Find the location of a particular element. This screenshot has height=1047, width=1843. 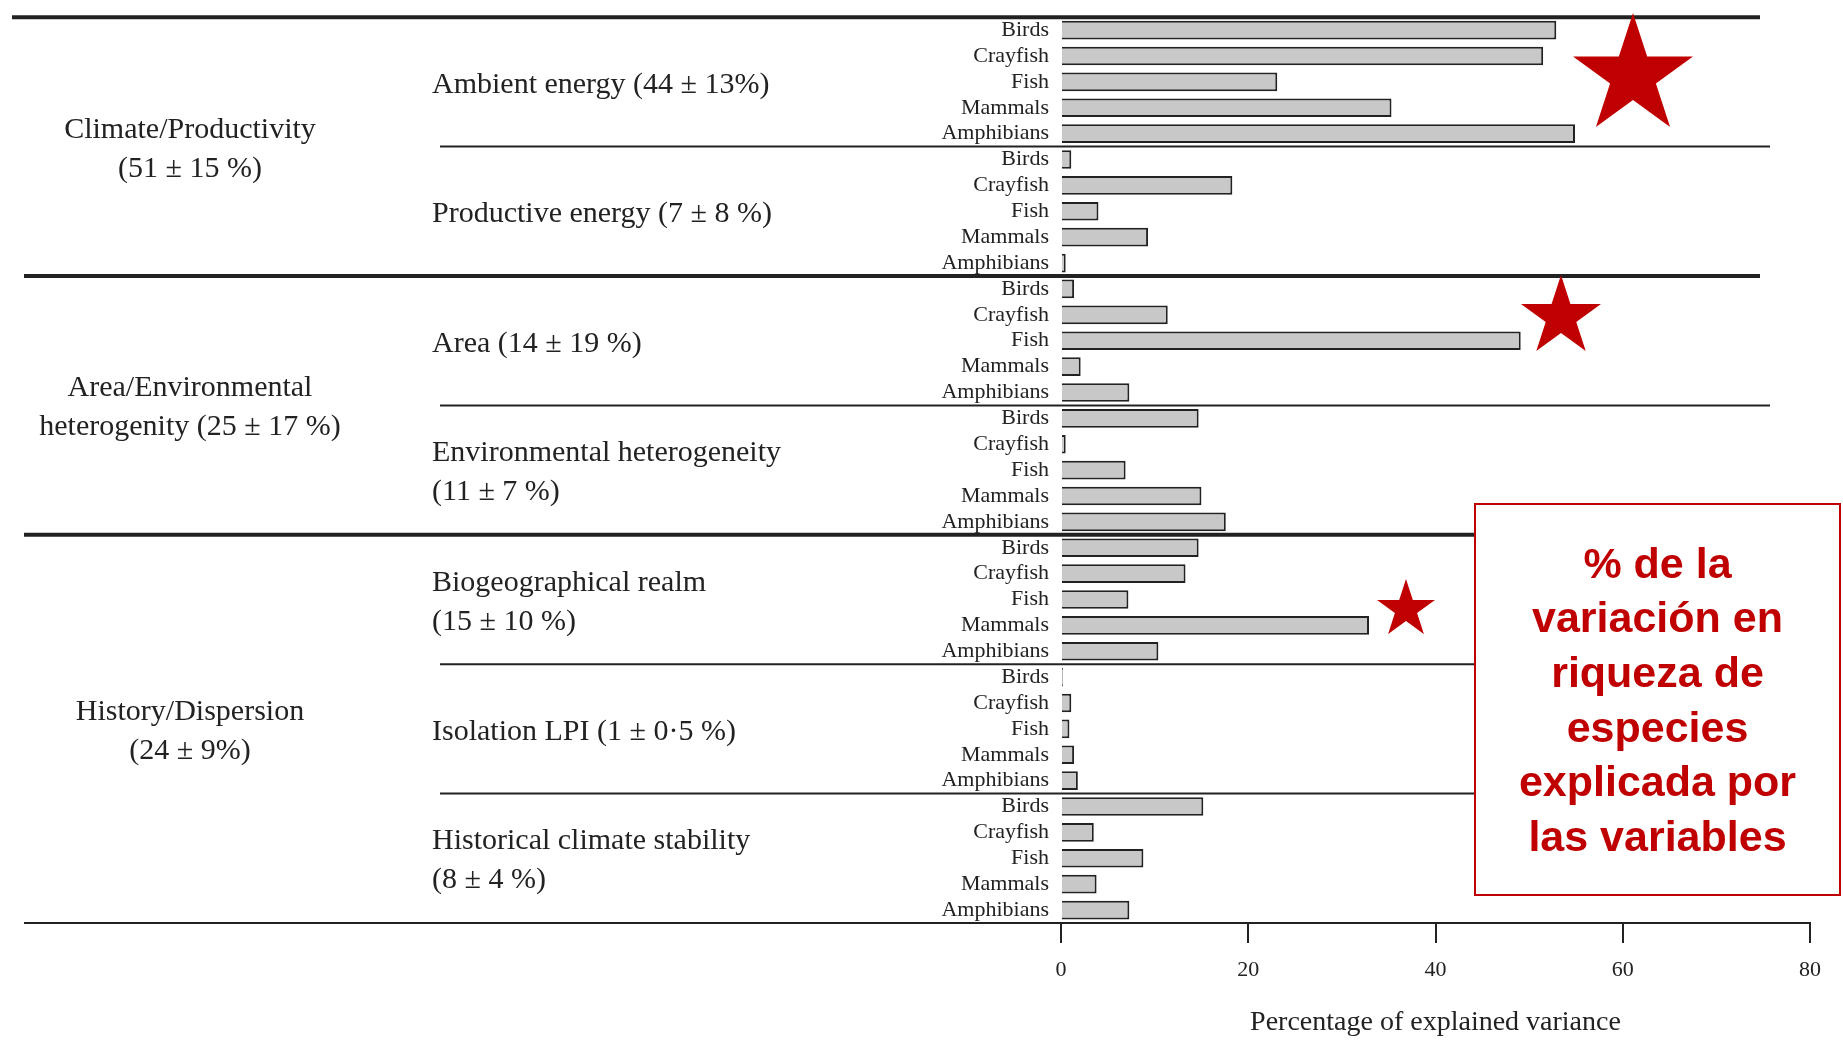

x-axis-title: Percentage of explained variance is located at coordinates (1435, 1020).